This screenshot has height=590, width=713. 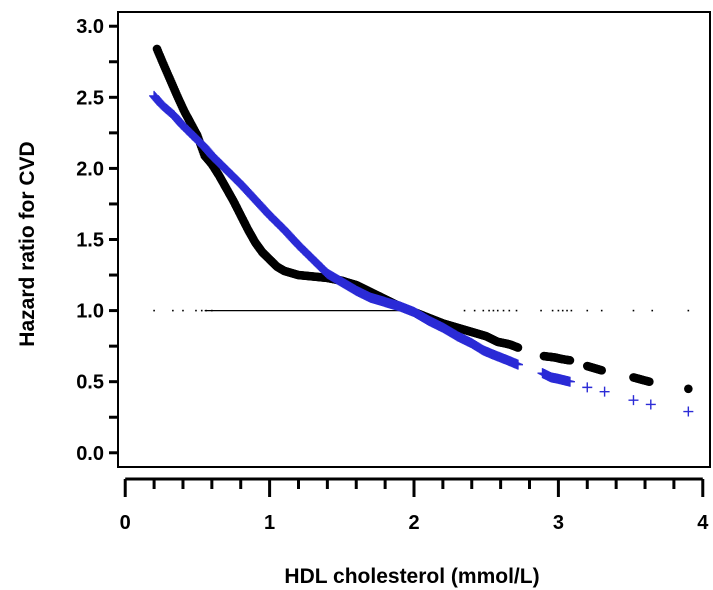 I want to click on y-axis-title: Hazard ratio for CVD, so click(x=27, y=243).